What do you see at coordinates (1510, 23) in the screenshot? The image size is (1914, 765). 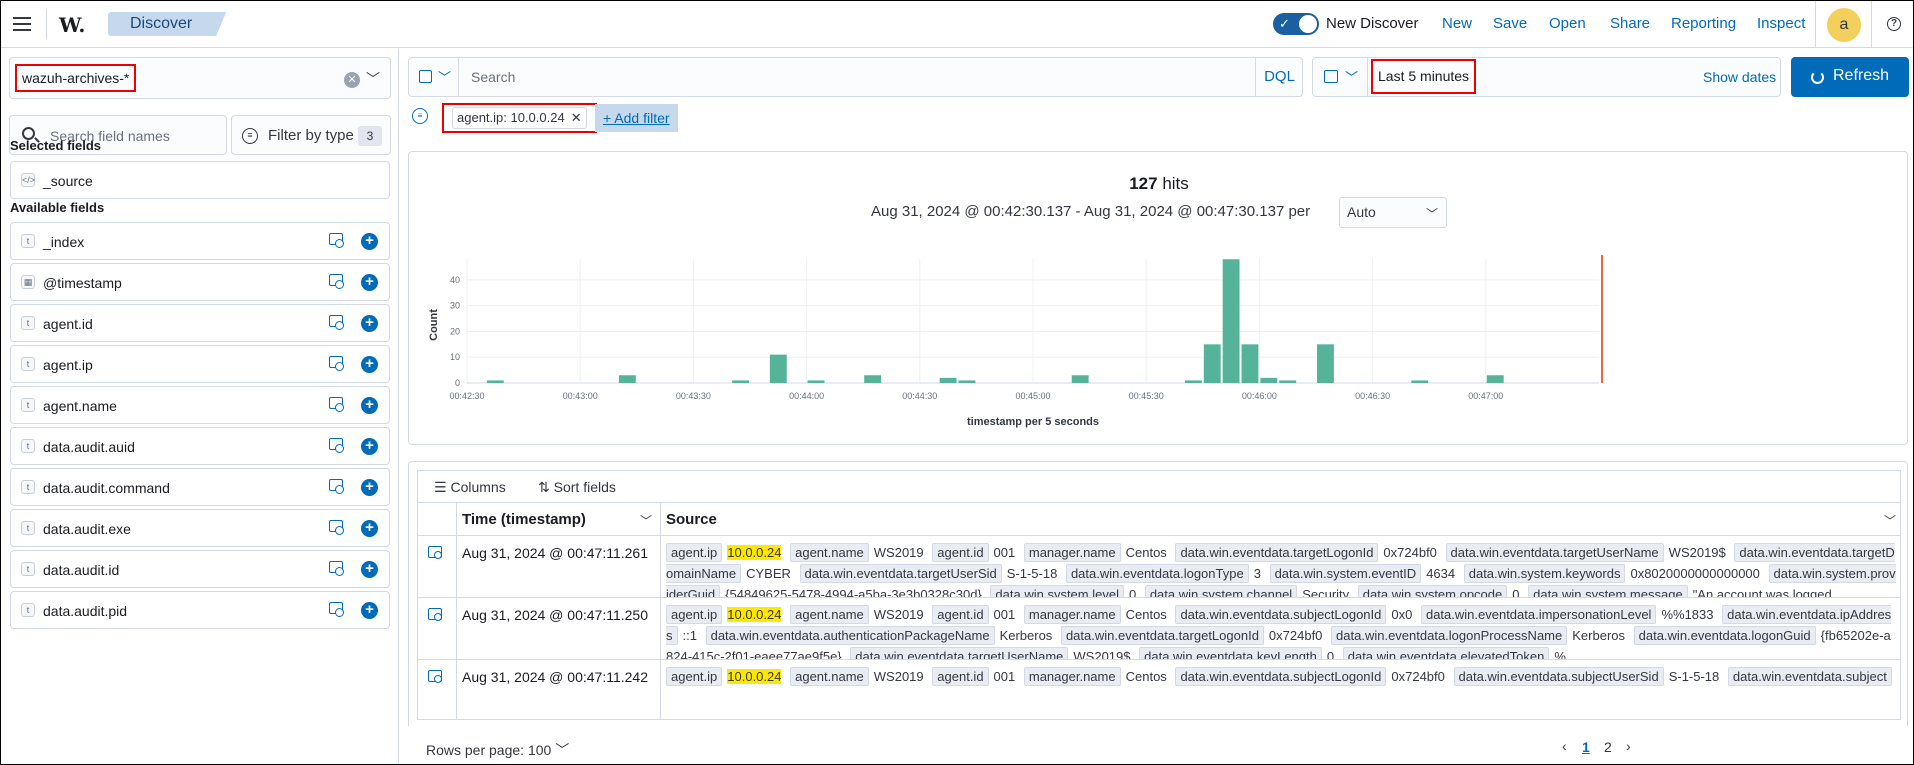 I see `save-link: Save` at bounding box center [1510, 23].